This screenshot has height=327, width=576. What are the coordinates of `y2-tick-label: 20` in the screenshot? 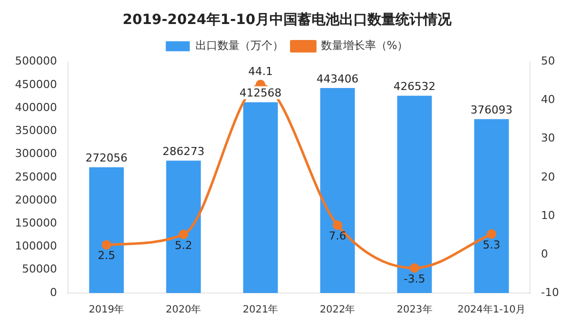 It's located at (548, 177).